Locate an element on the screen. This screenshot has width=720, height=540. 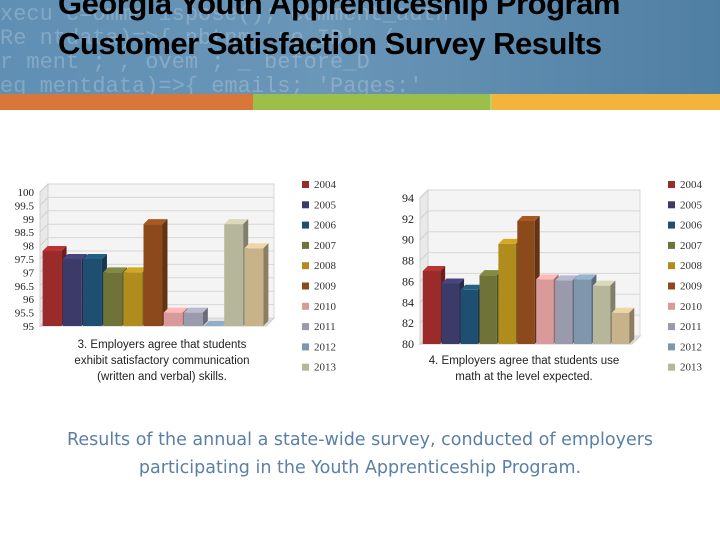
y-tick-label: 99 is located at coordinates (29, 220).